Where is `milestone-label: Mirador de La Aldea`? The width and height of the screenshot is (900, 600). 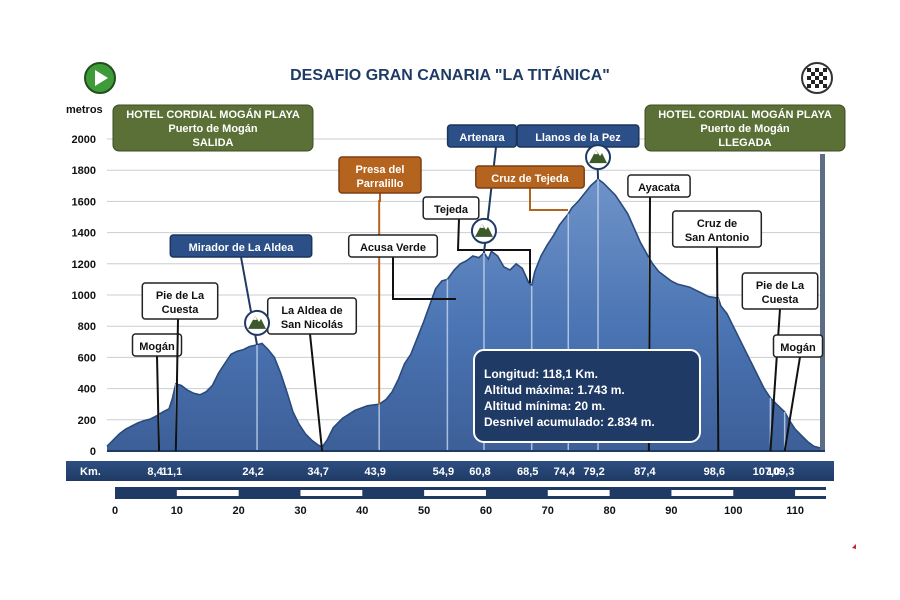
milestone-label: Mirador de La Aldea is located at coordinates (242, 248).